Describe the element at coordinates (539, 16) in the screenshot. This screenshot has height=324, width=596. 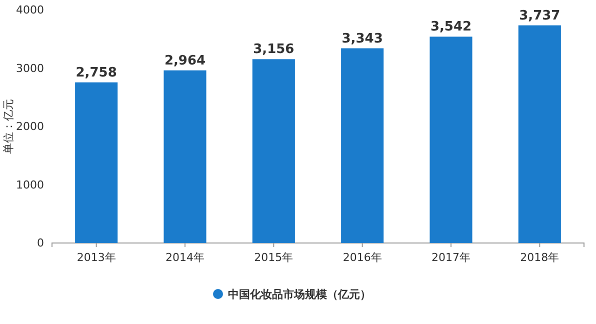
I see `data-label: 3,737` at that location.